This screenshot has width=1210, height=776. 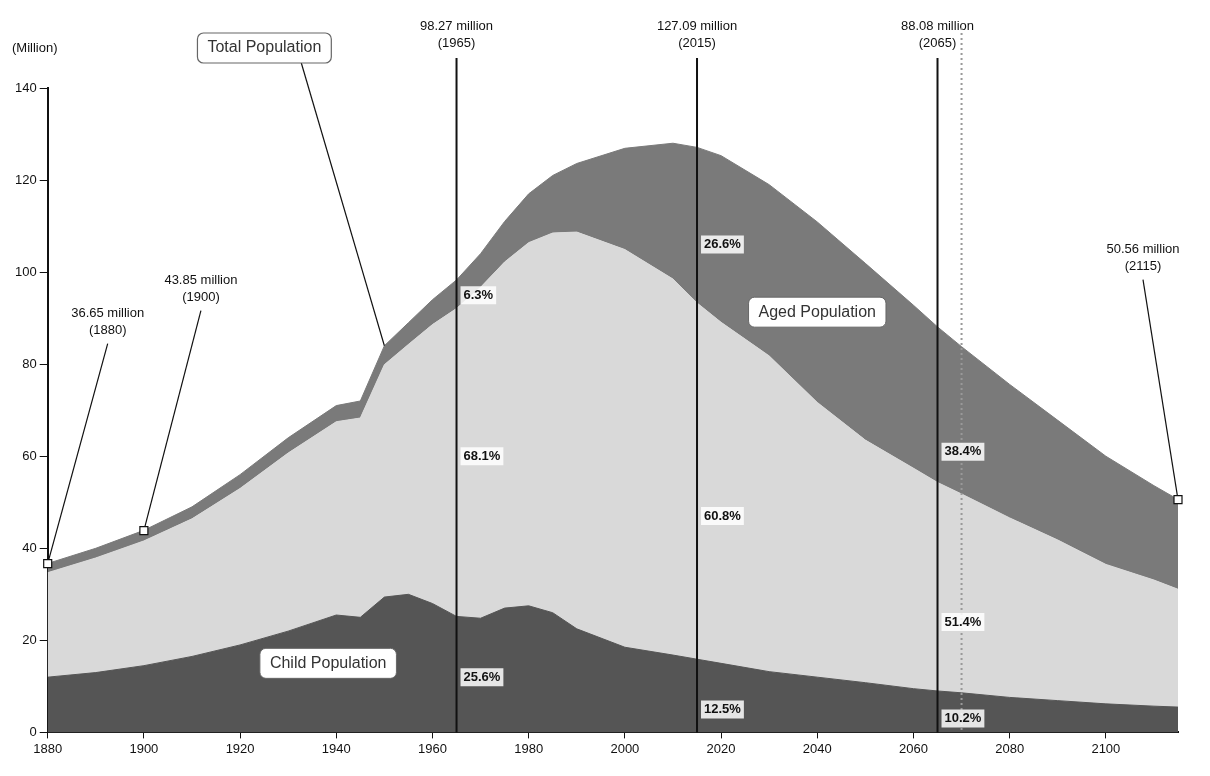 What do you see at coordinates (963, 621) in the screenshot?
I see `annotation: 51.4%` at bounding box center [963, 621].